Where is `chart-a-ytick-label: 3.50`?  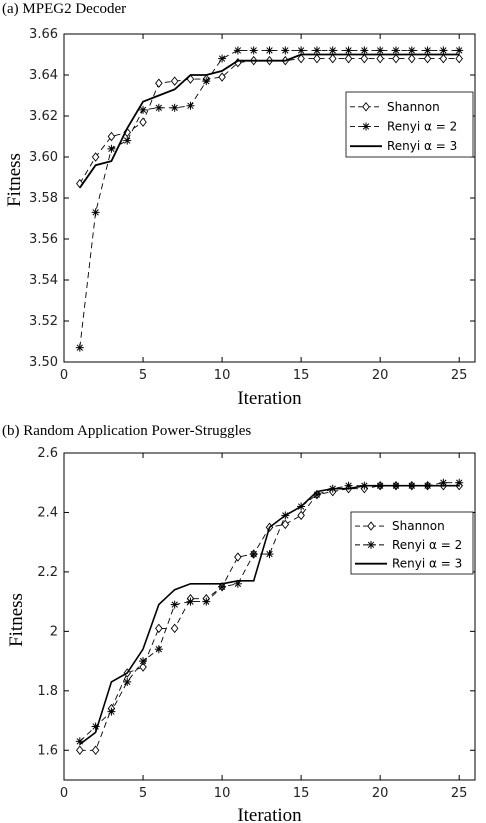 chart-a-ytick-label: 3.50 is located at coordinates (43, 362).